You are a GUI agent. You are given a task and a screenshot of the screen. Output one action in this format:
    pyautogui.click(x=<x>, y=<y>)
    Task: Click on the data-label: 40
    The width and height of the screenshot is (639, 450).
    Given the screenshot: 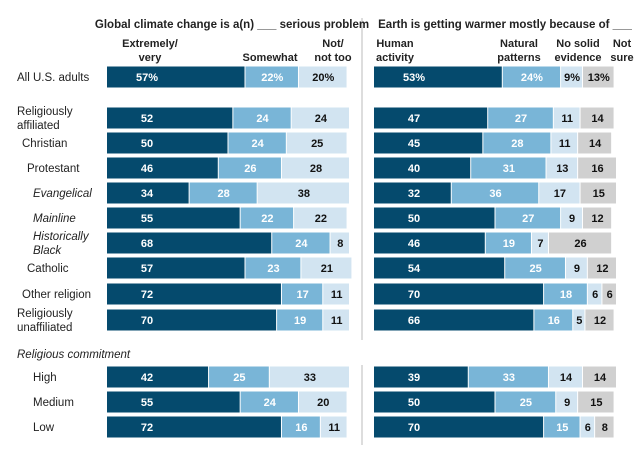 What is the action you would take?
    pyautogui.click(x=414, y=169)
    